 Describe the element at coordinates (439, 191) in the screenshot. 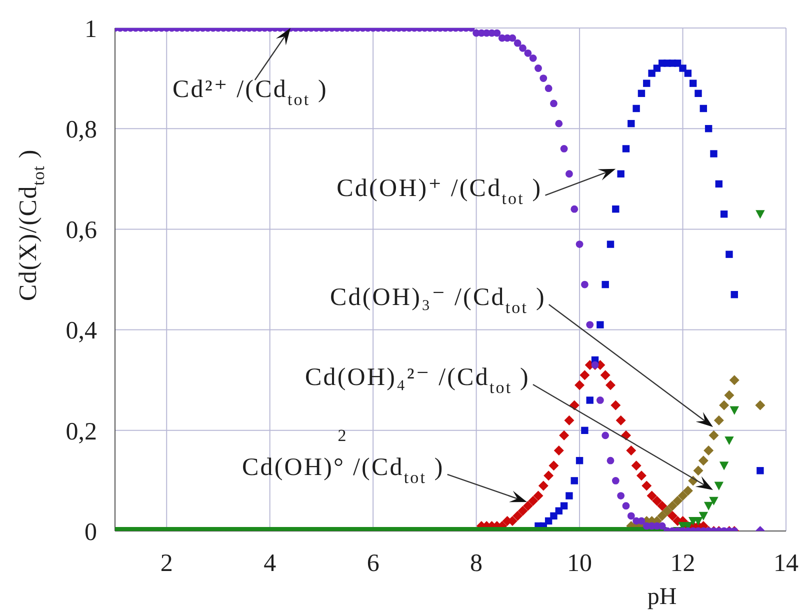

I see `annotation: Cd(OH)⁺ /(Cd$_{tot}$ )` at that location.